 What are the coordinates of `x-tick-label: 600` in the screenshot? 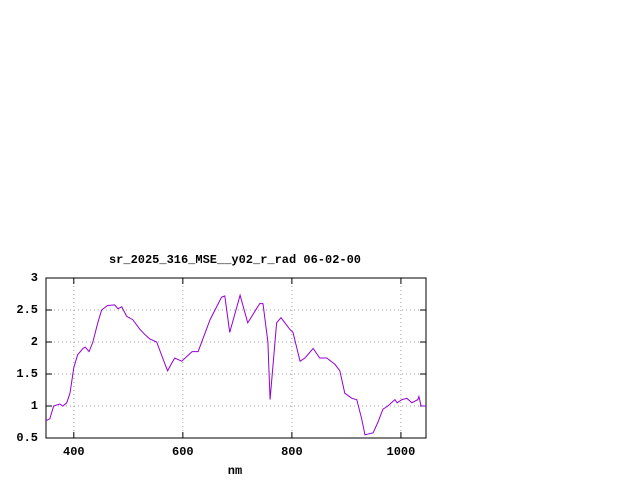 It's located at (183, 452).